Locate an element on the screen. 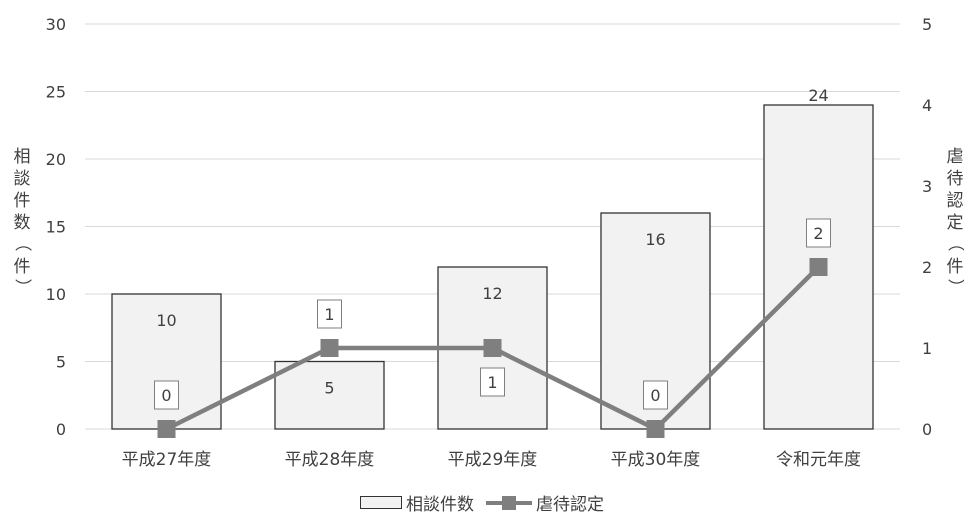  right-axis-title-char: 認 is located at coordinates (955, 201).